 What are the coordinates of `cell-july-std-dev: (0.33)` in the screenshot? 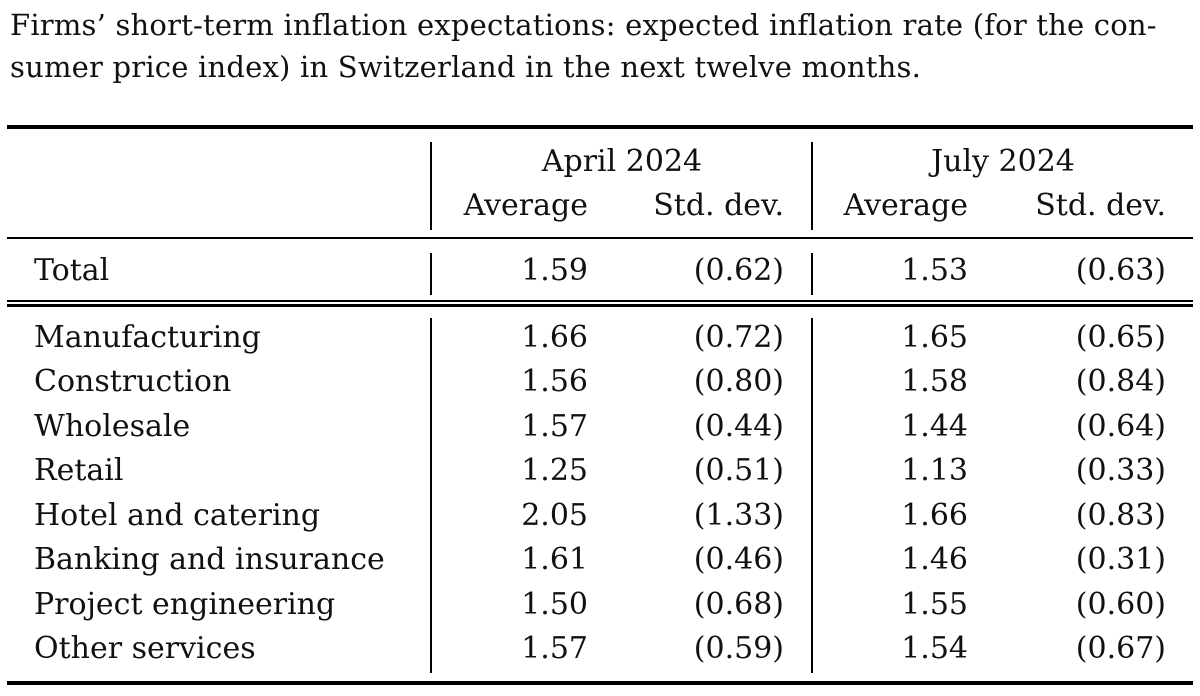 It's located at (1120, 470).